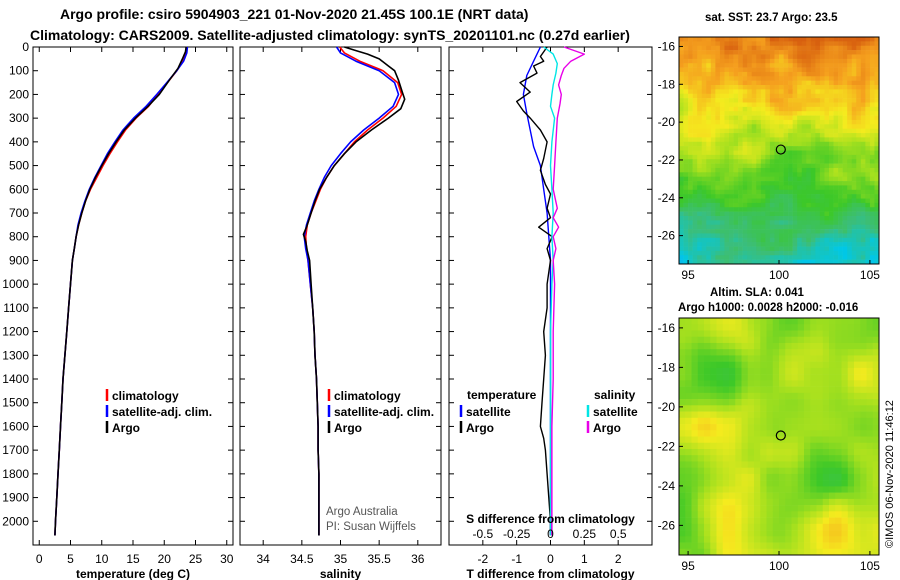  I want to click on secondary-x-tick-label: 0.25, so click(585, 534).